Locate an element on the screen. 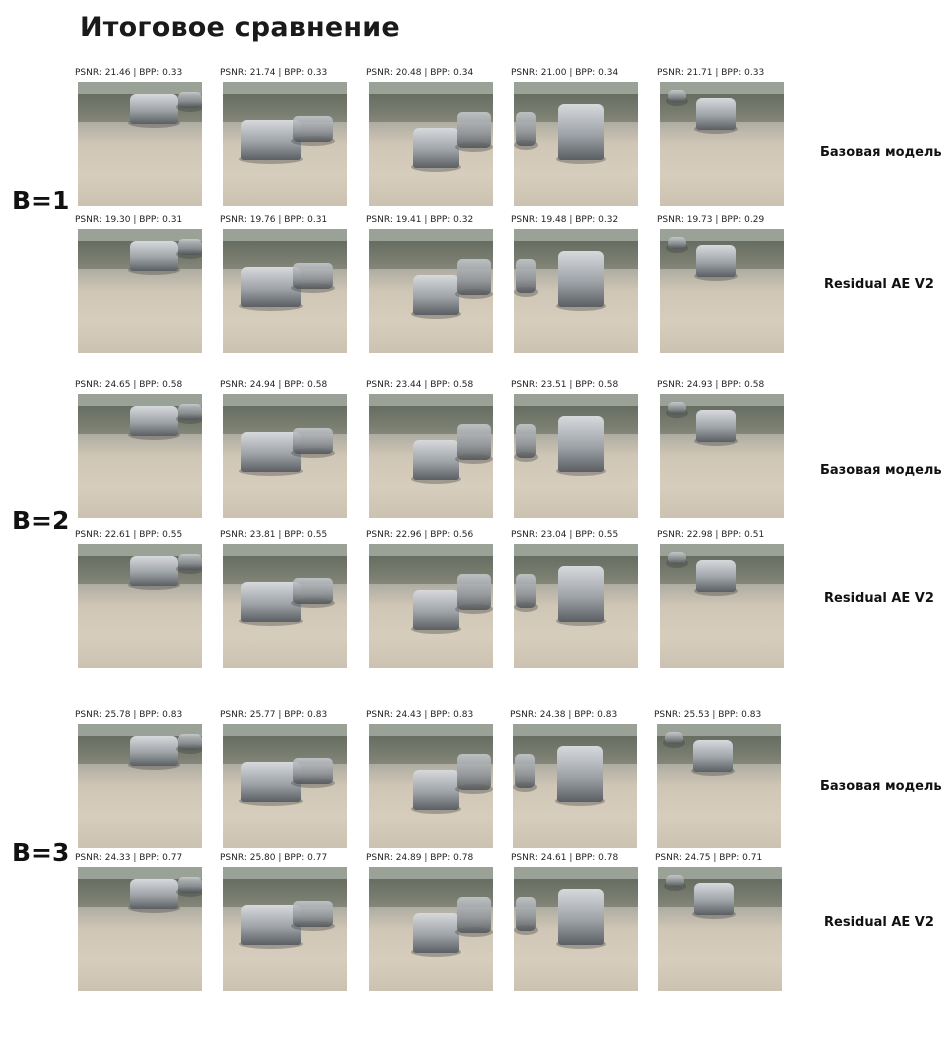  result-cell: PSNR: 24.38 | BPP: 0.83 is located at coordinates (573, 780).